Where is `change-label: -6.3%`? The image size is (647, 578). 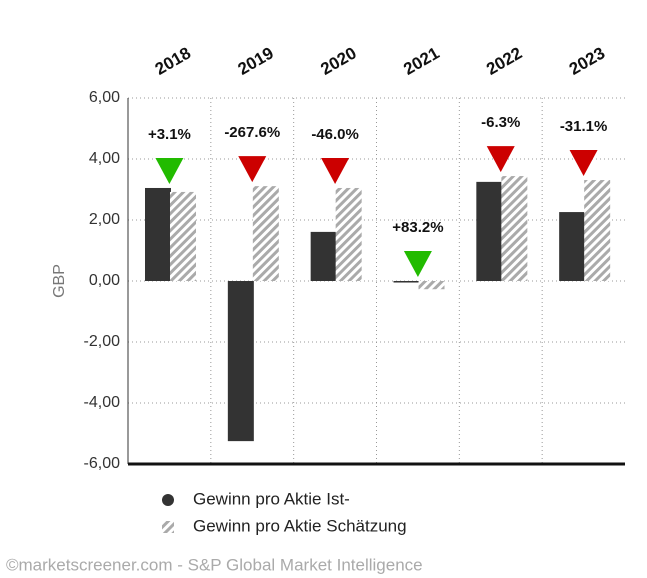
change-label: -6.3% is located at coordinates (500, 122).